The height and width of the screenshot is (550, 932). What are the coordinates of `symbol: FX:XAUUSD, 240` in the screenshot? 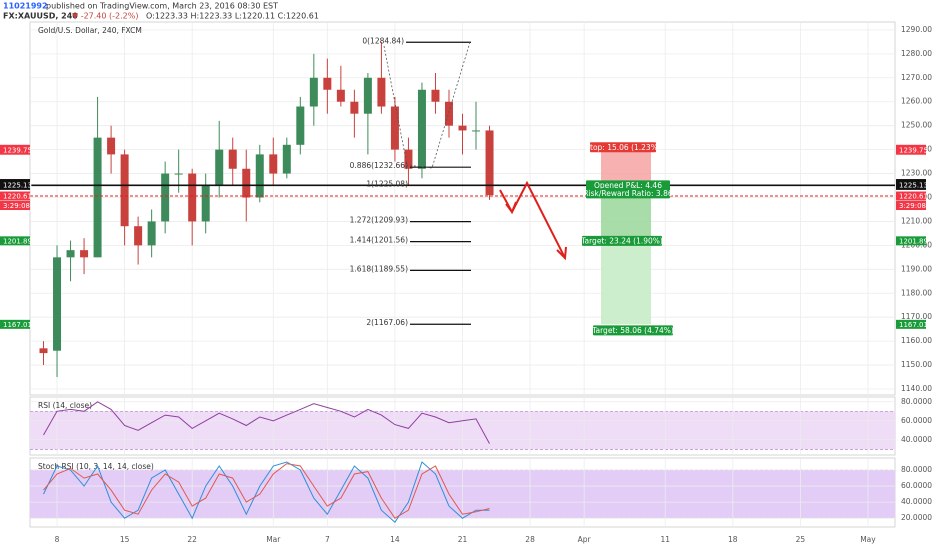 It's located at (40, 16).